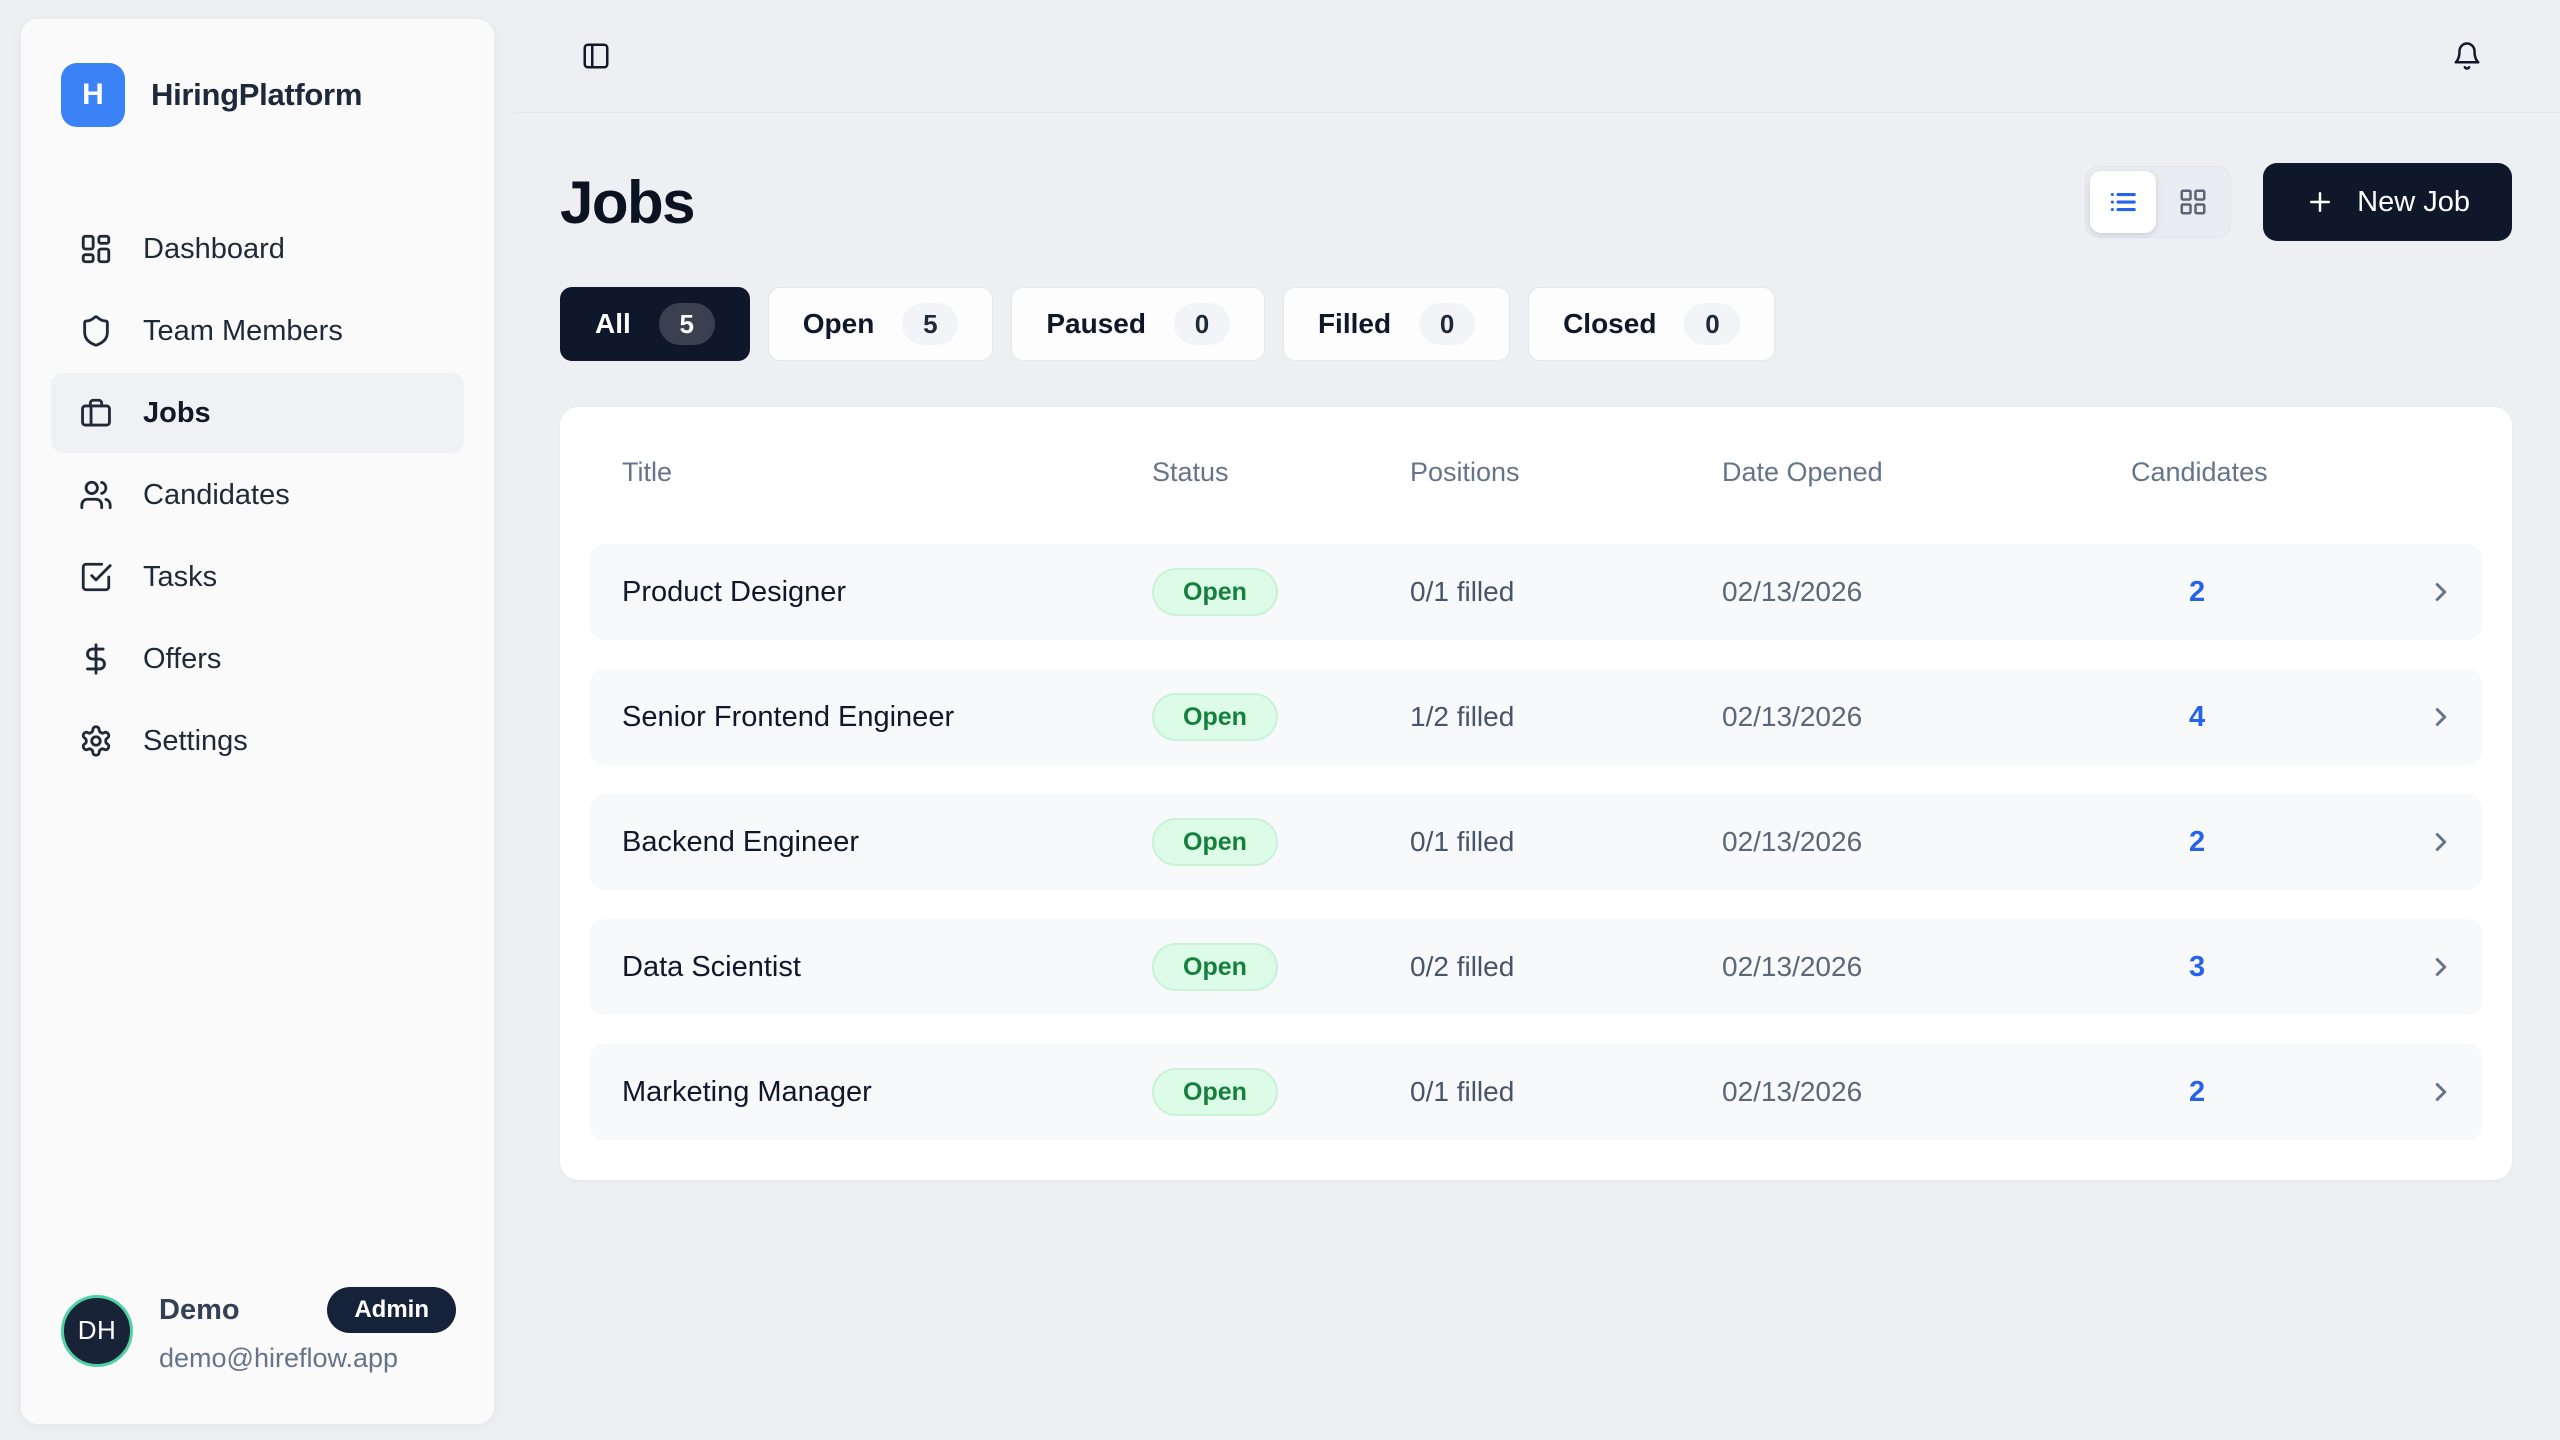  What do you see at coordinates (1610, 323) in the screenshot?
I see `filter-label: Closed` at bounding box center [1610, 323].